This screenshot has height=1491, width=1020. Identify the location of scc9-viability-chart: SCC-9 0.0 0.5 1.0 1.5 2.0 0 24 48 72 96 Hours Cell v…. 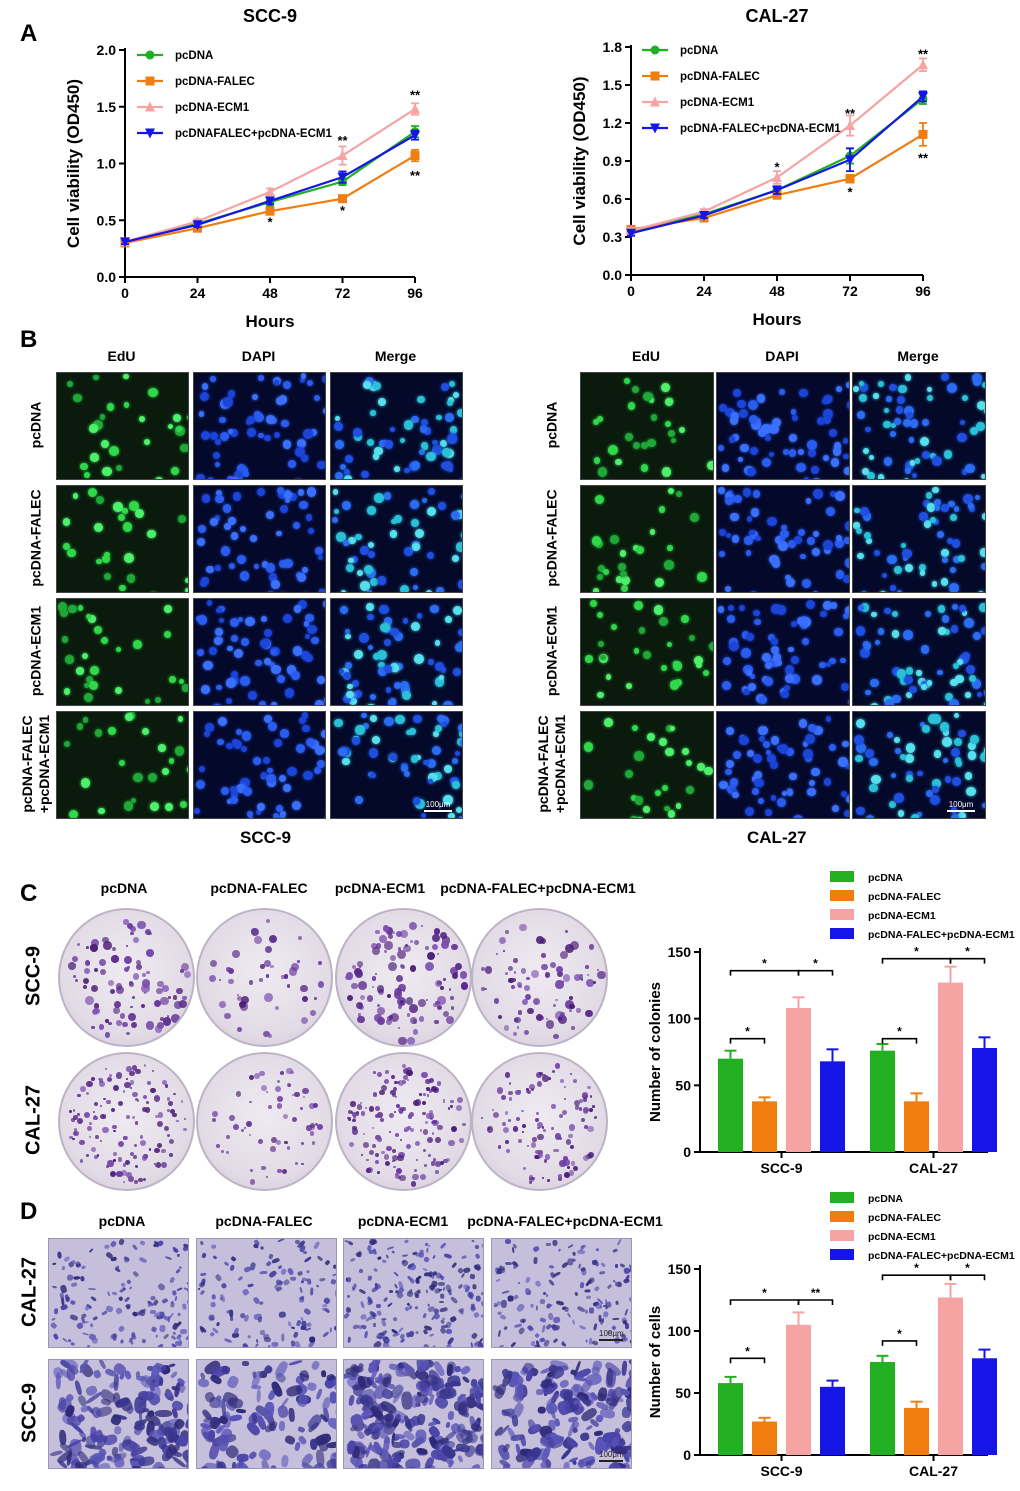
(243, 168).